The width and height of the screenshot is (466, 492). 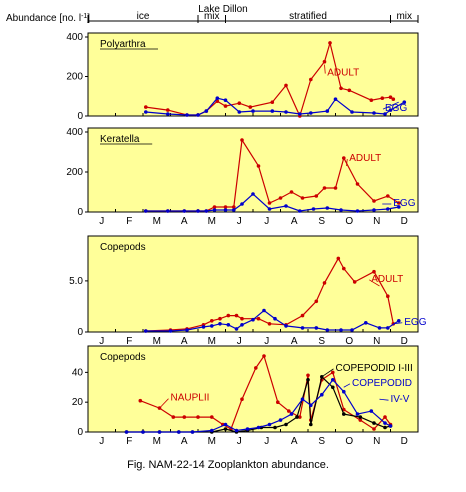 What do you see at coordinates (376, 221) in the screenshot?
I see `month-label: N` at bounding box center [376, 221].